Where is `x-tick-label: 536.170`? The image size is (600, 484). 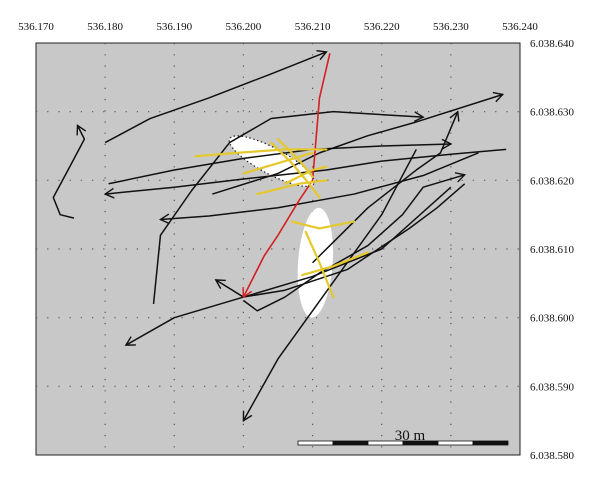
x-tick-label: 536.170 is located at coordinates (36, 27).